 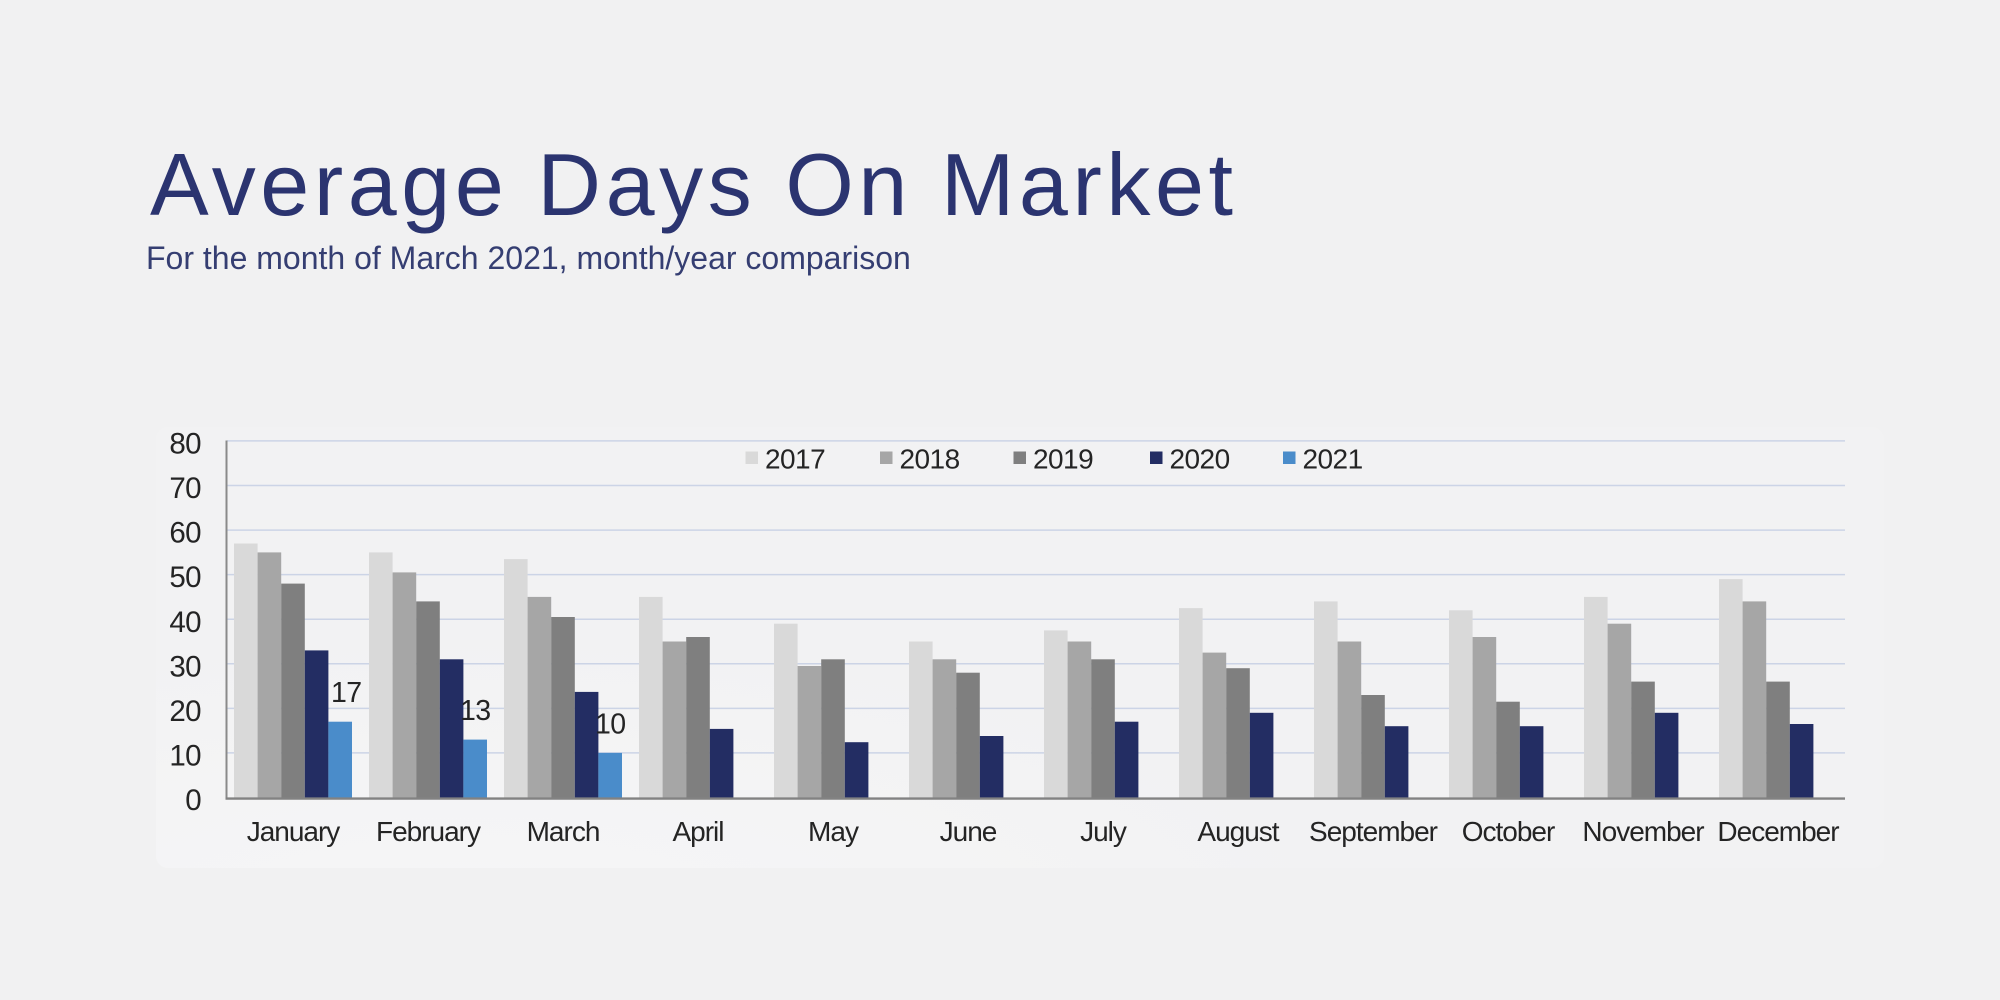 What do you see at coordinates (1200, 459) in the screenshot?
I see `svg-text: 2020` at bounding box center [1200, 459].